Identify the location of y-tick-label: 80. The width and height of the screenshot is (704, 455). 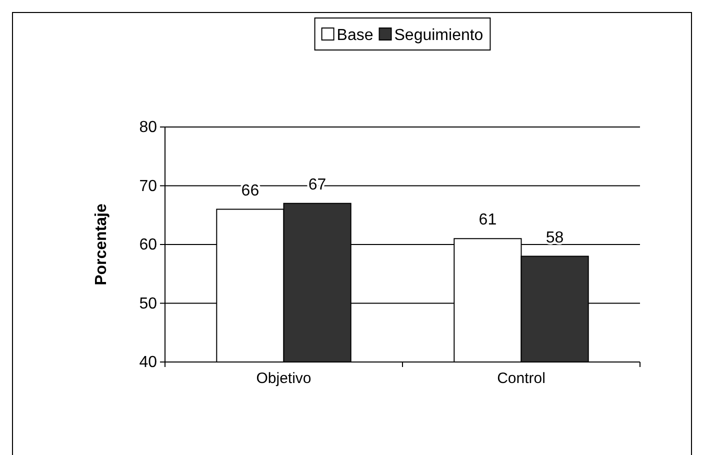
(148, 127).